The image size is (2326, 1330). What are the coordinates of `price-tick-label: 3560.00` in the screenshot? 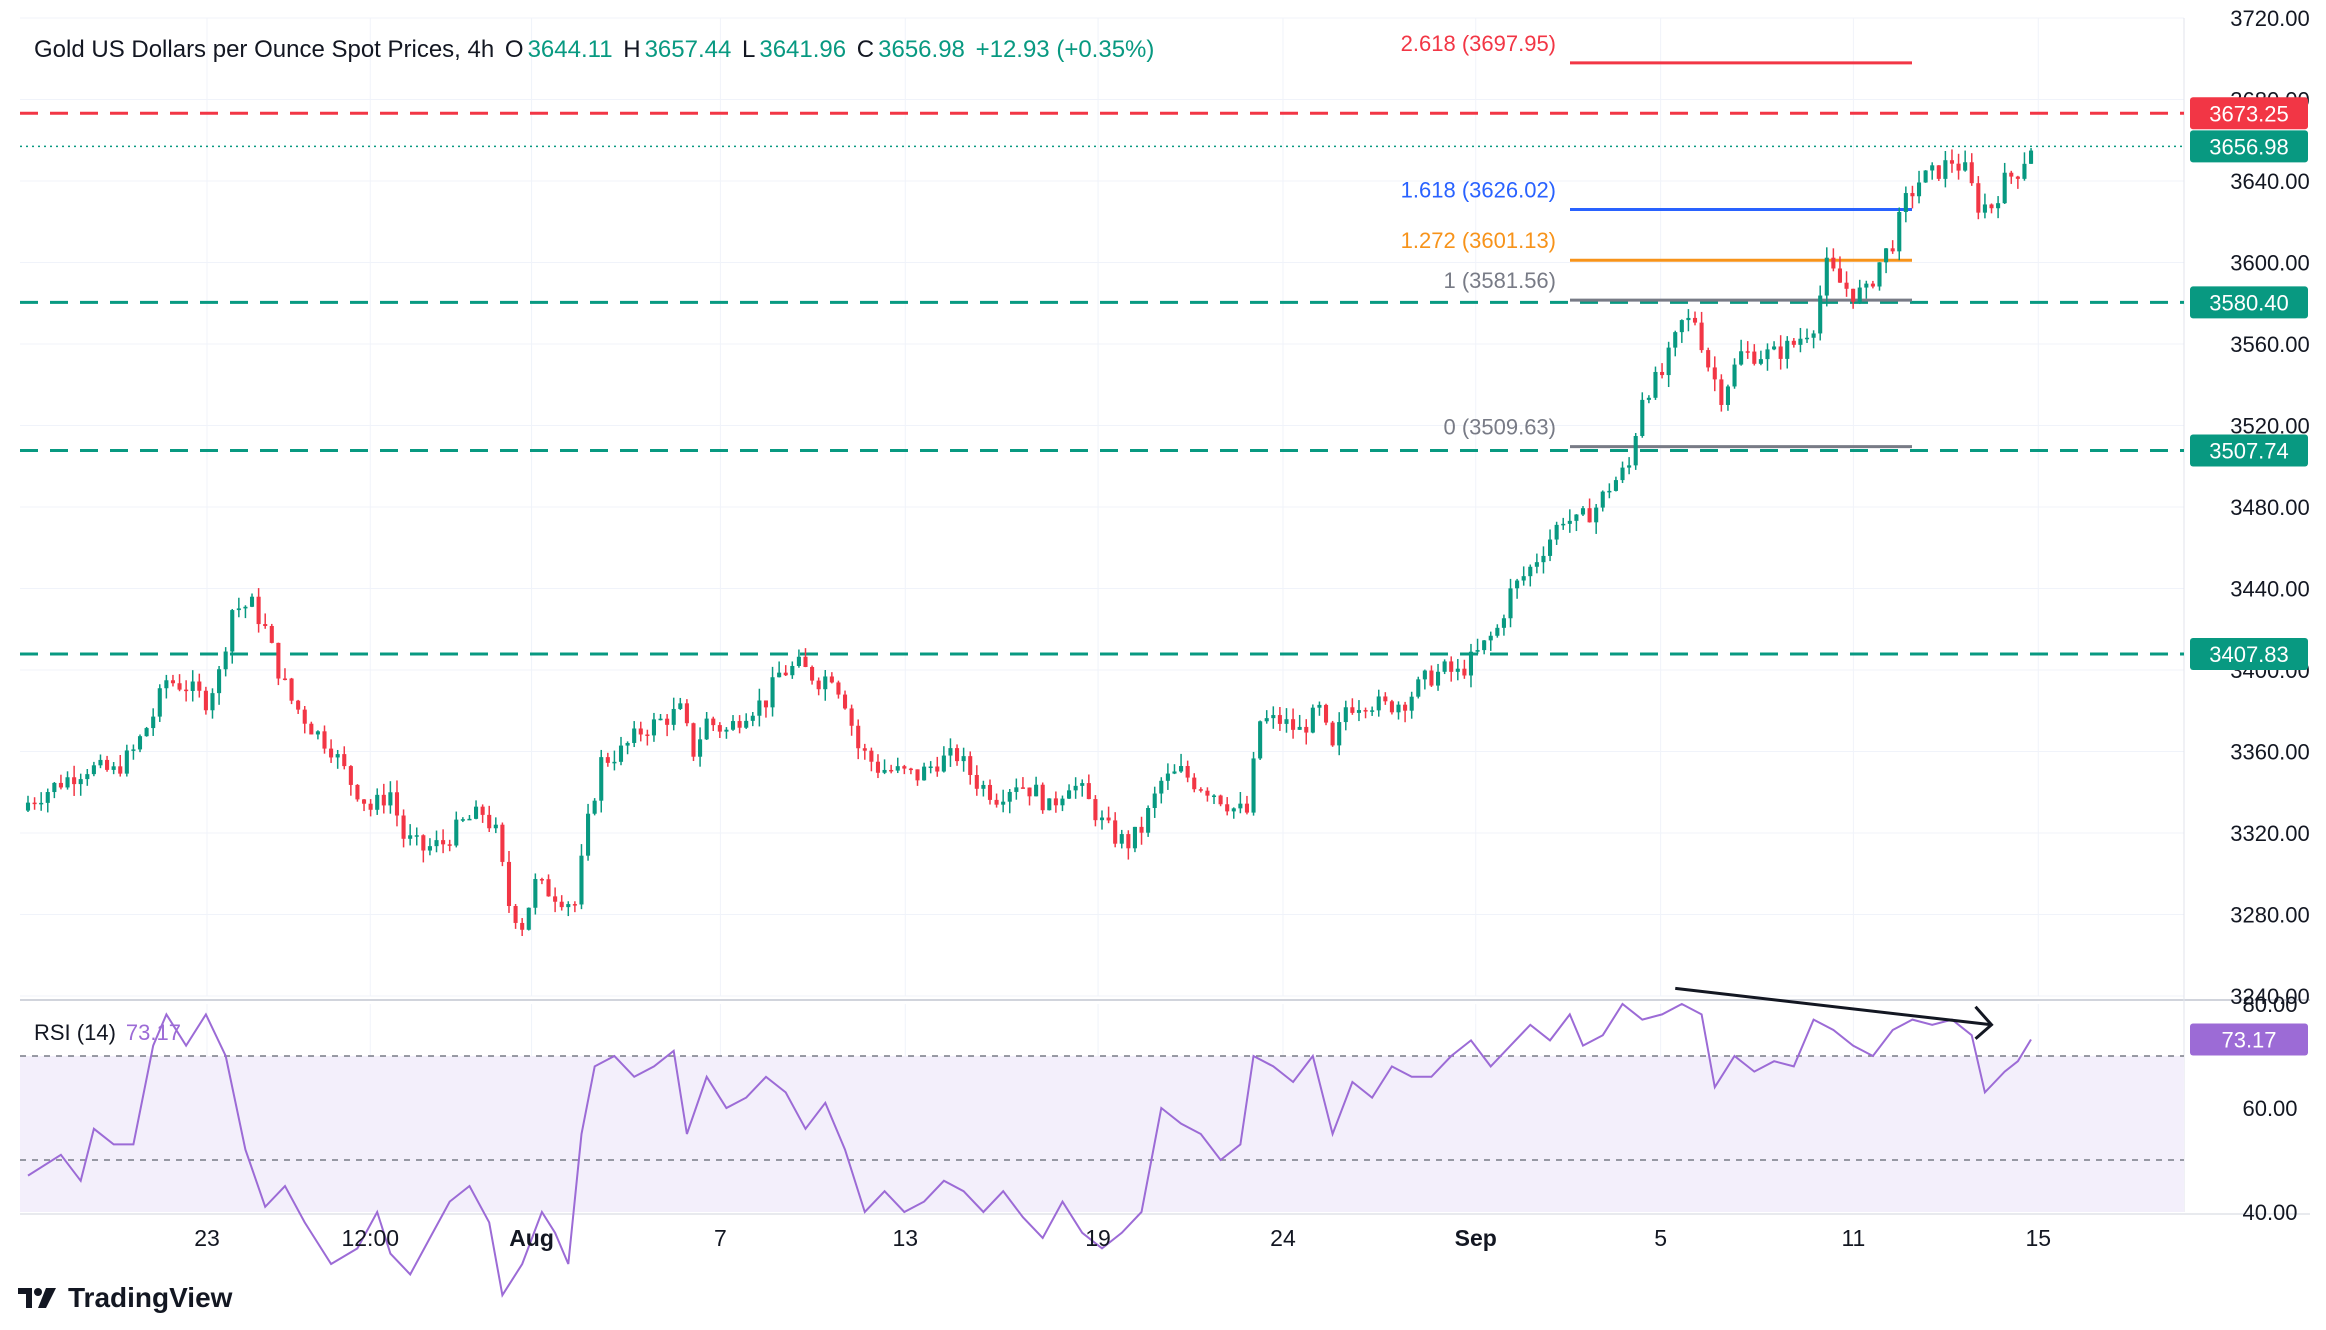 It's located at (2270, 344).